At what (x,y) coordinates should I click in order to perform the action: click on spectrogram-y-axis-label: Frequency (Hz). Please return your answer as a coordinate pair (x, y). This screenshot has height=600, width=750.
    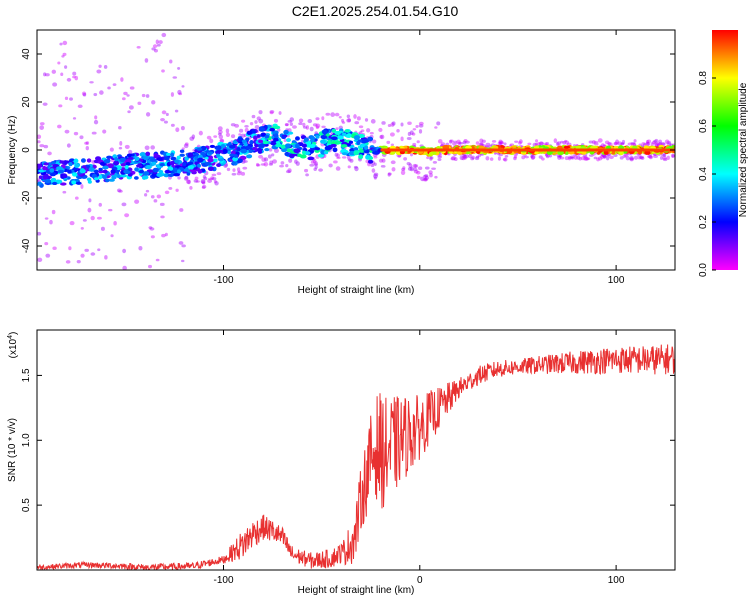
    Looking at the image, I should click on (12, 150).